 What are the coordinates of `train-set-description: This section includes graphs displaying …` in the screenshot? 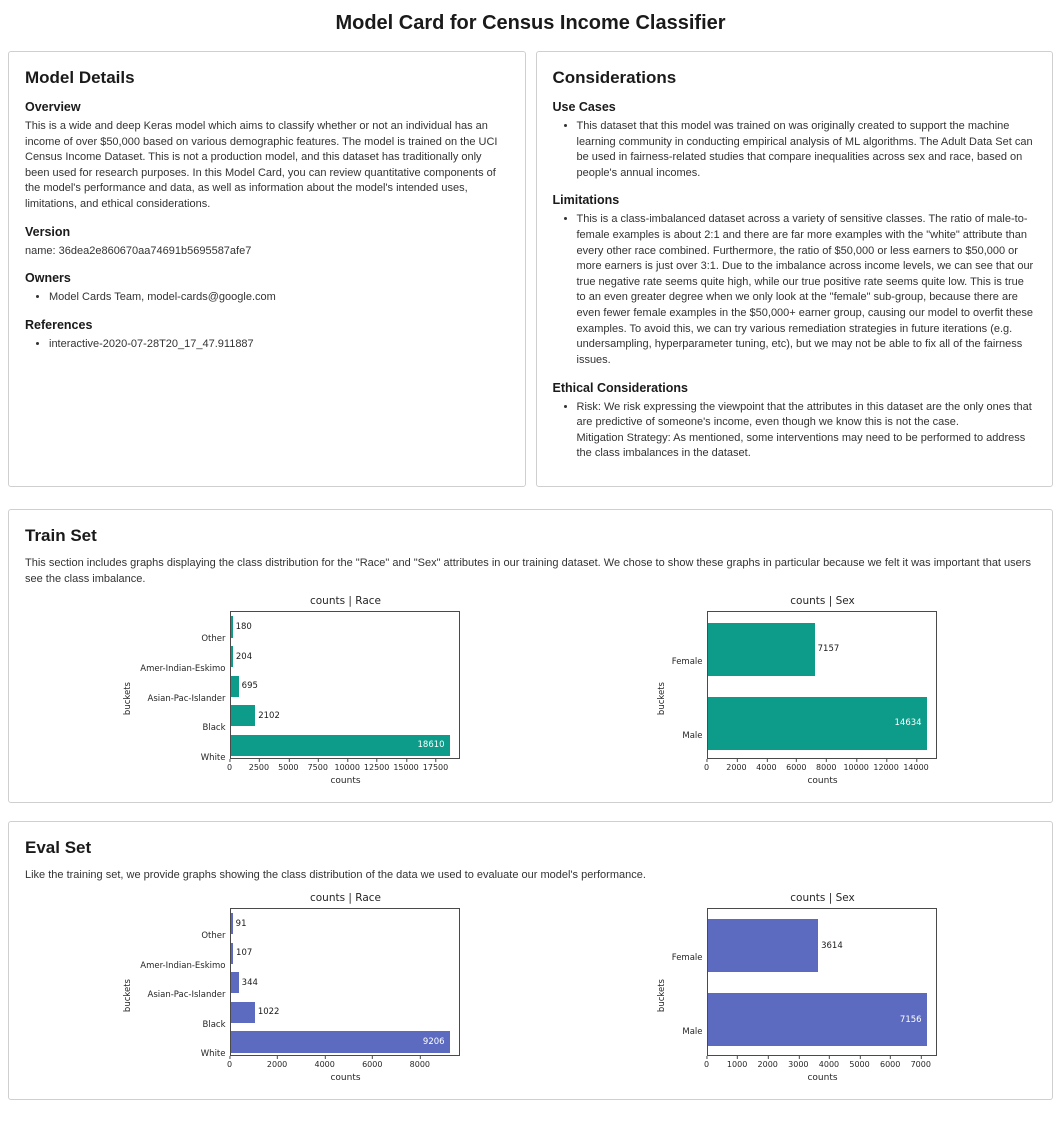 It's located at (528, 570).